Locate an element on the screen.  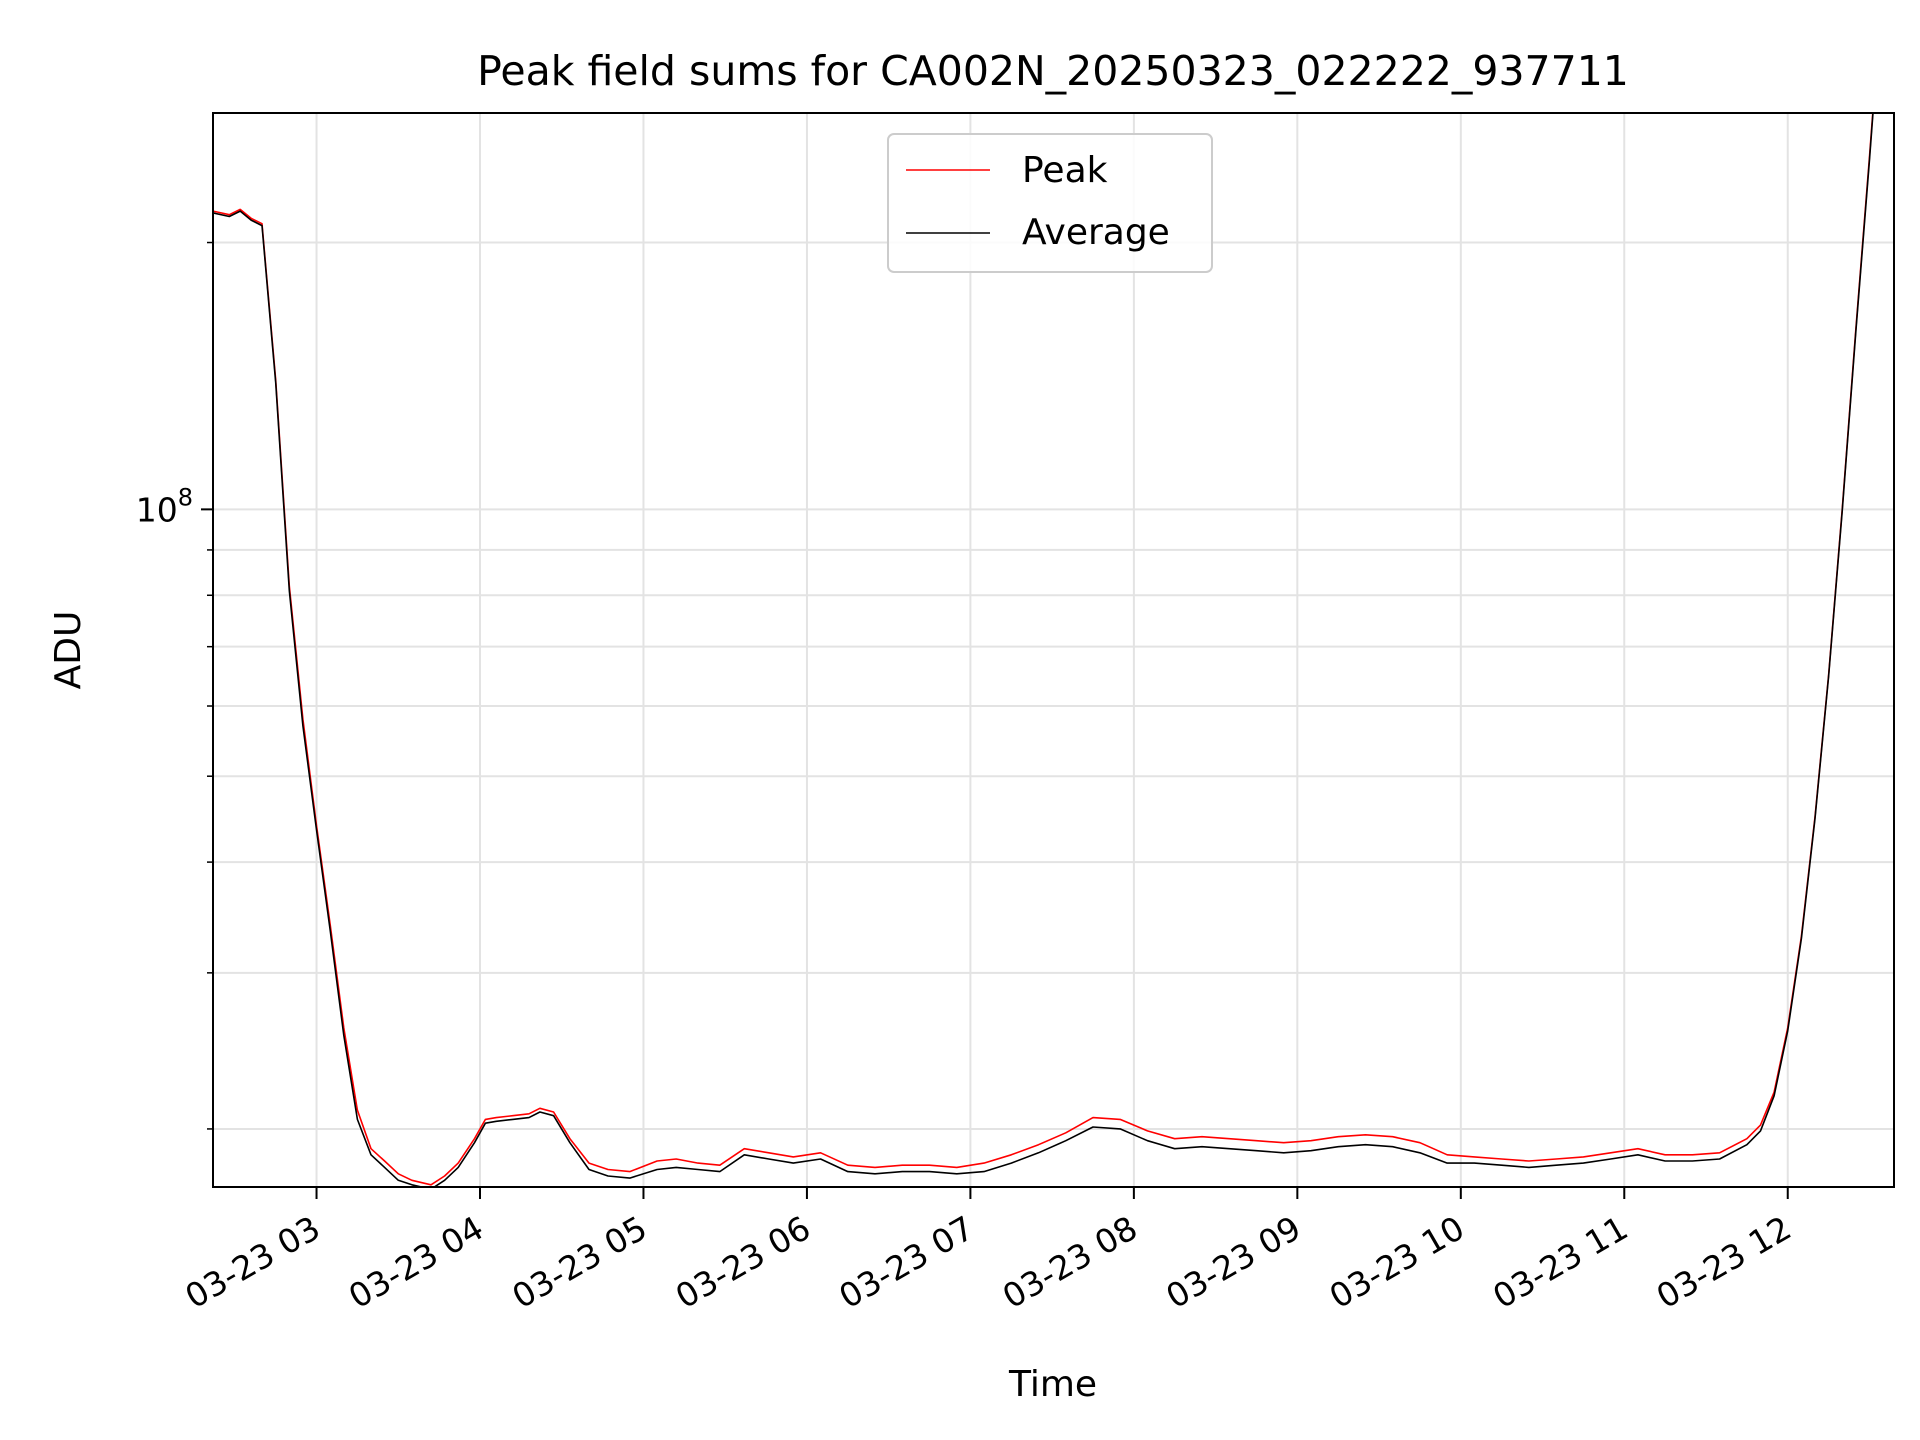
legend-box is located at coordinates (1050, 203).